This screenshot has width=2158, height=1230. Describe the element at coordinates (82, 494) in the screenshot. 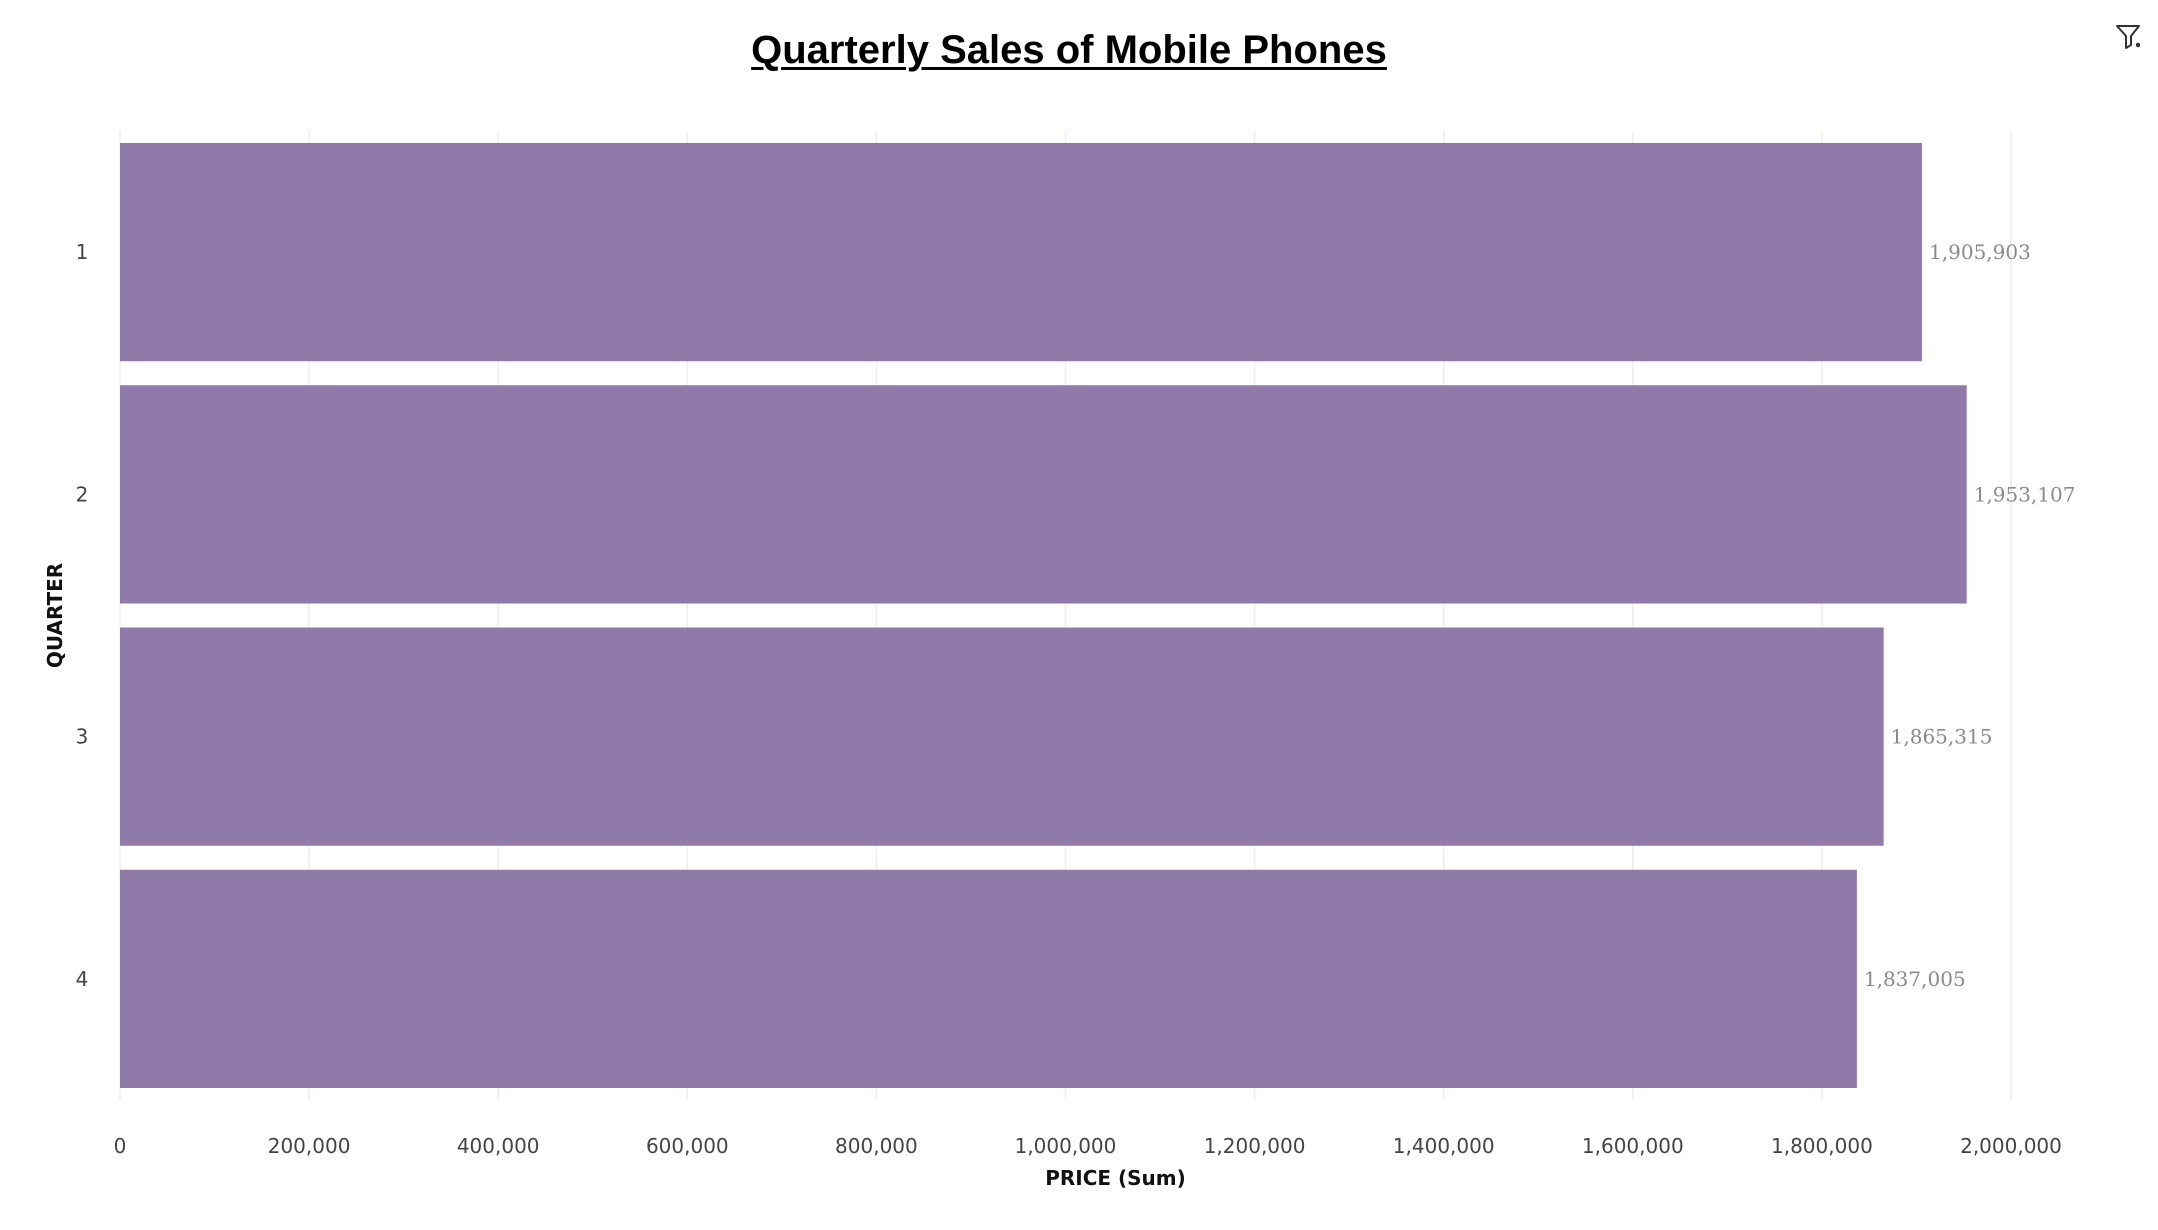

I see `y-tick-label: 2` at that location.